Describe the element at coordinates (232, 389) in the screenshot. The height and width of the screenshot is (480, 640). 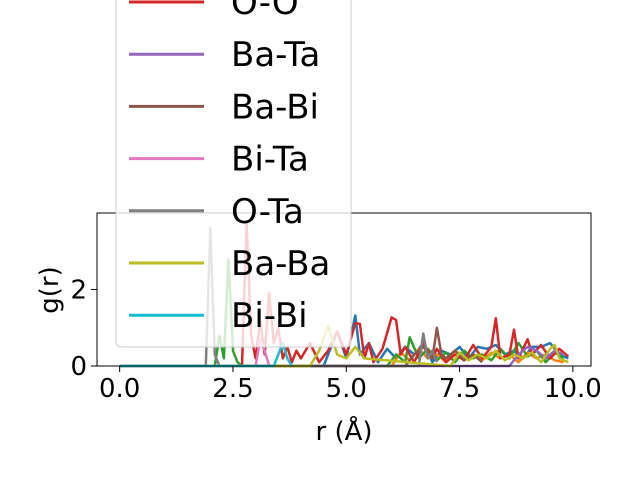
I see `x-tick-label: 2.5` at that location.